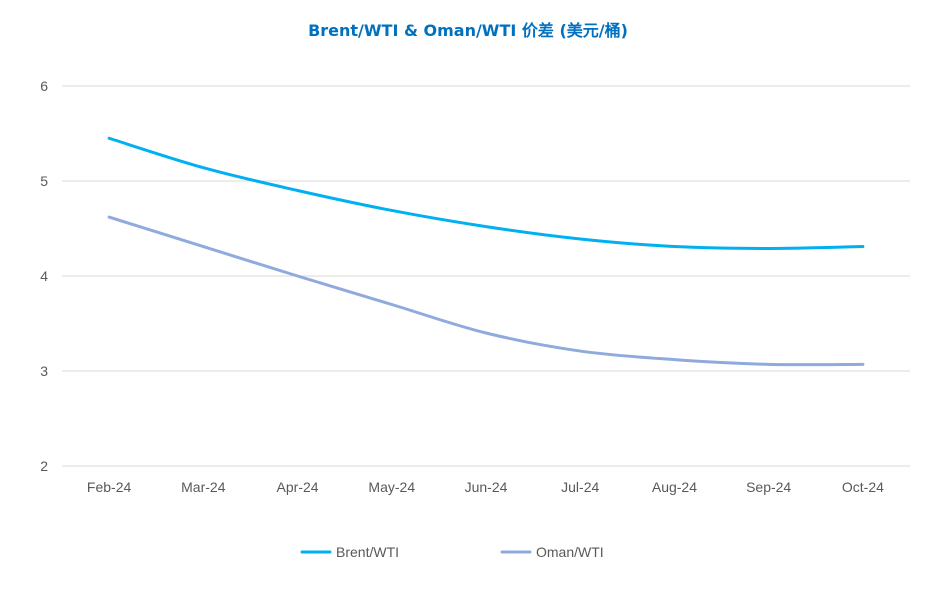 Image resolution: width=937 pixels, height=601 pixels. Describe the element at coordinates (44, 181) in the screenshot. I see `y-tick-label: 5` at that location.